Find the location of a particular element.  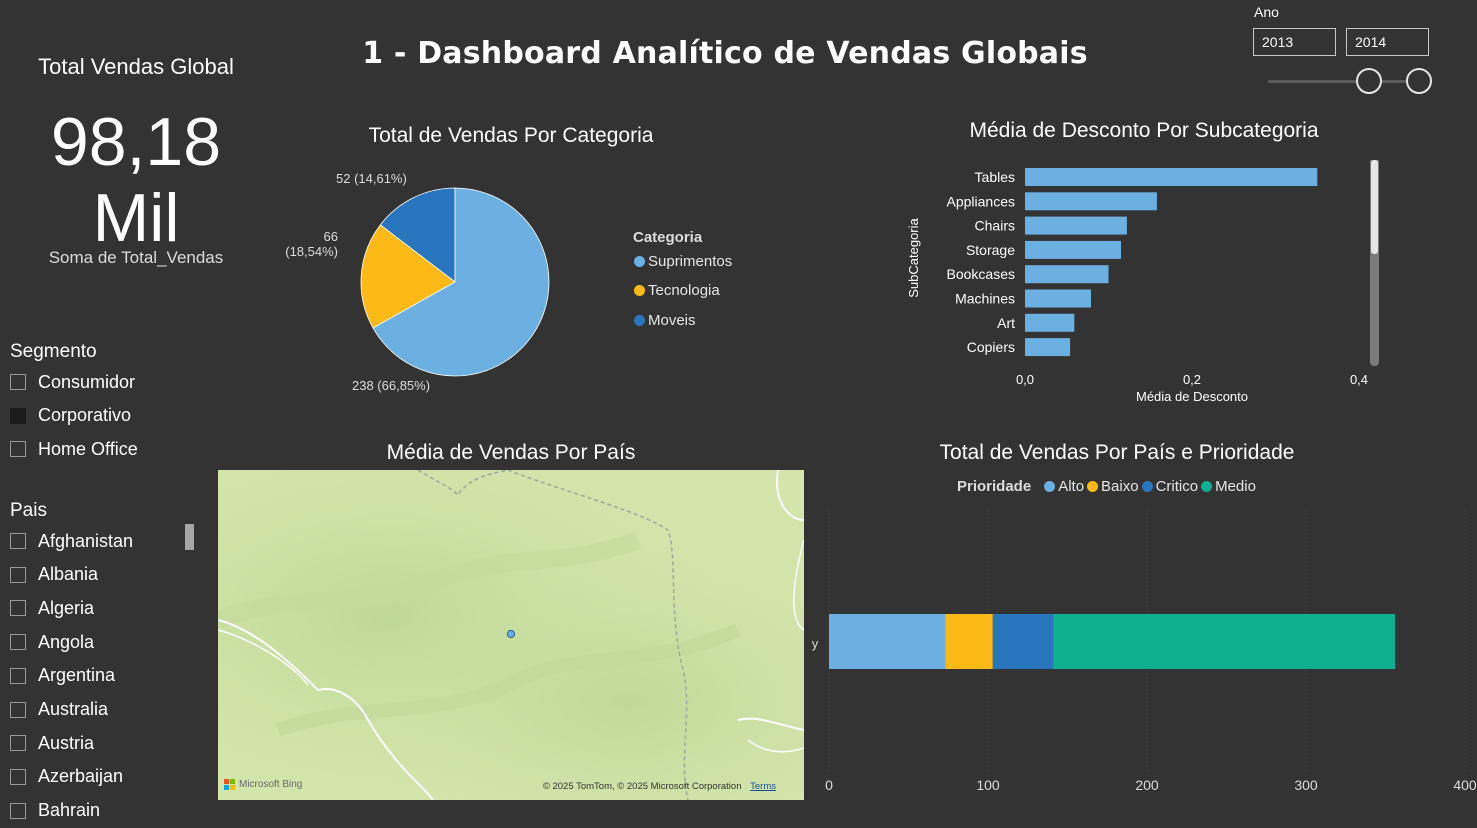

legend-label: Alto is located at coordinates (1071, 486).